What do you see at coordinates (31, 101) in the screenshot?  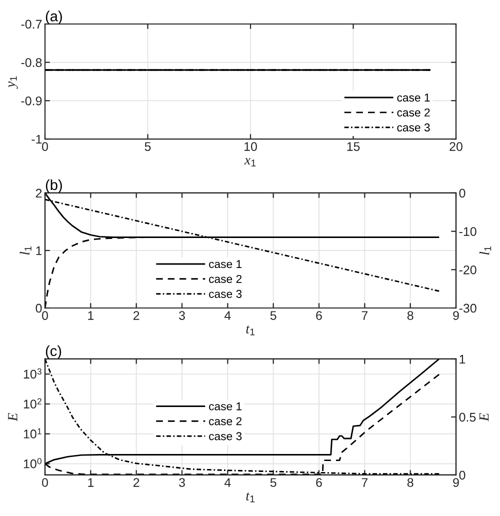 I see `y-tick-label: -0.9` at bounding box center [31, 101].